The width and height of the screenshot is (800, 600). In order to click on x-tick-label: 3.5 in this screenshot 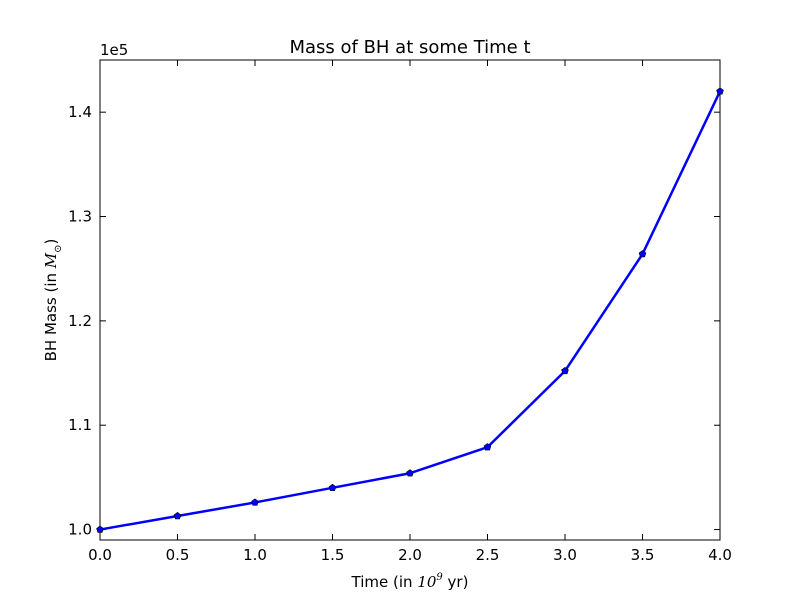, I will do `click(643, 555)`.